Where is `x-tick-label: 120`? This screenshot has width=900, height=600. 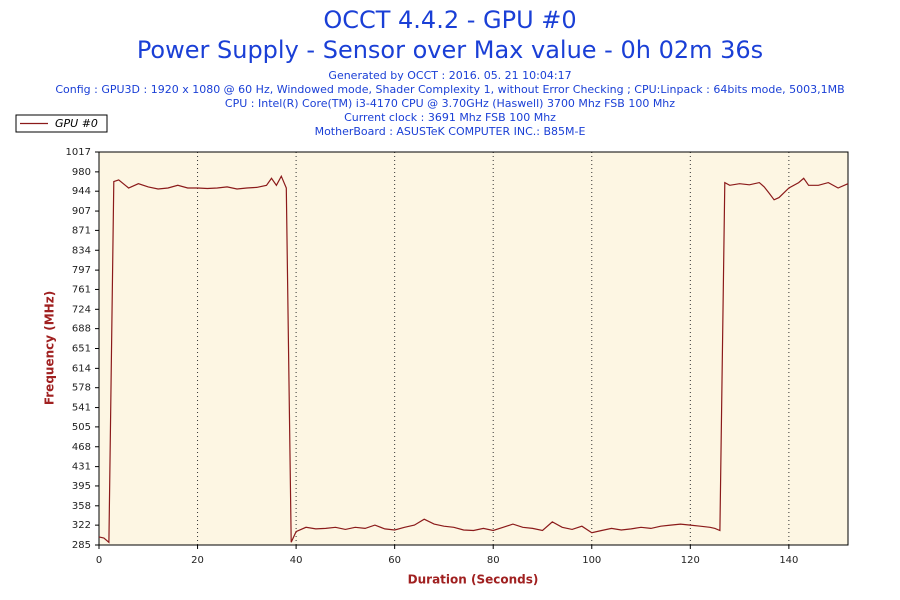
x-tick-label: 120 is located at coordinates (690, 560).